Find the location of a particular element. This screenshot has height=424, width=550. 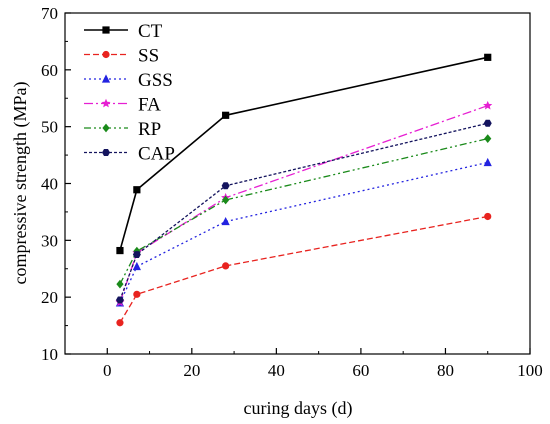

x-tick-label: 60 is located at coordinates (360, 370).